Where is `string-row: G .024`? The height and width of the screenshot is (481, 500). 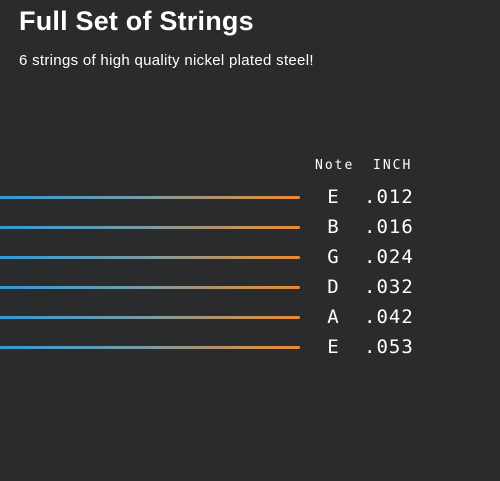 string-row: G .024 is located at coordinates (250, 258).